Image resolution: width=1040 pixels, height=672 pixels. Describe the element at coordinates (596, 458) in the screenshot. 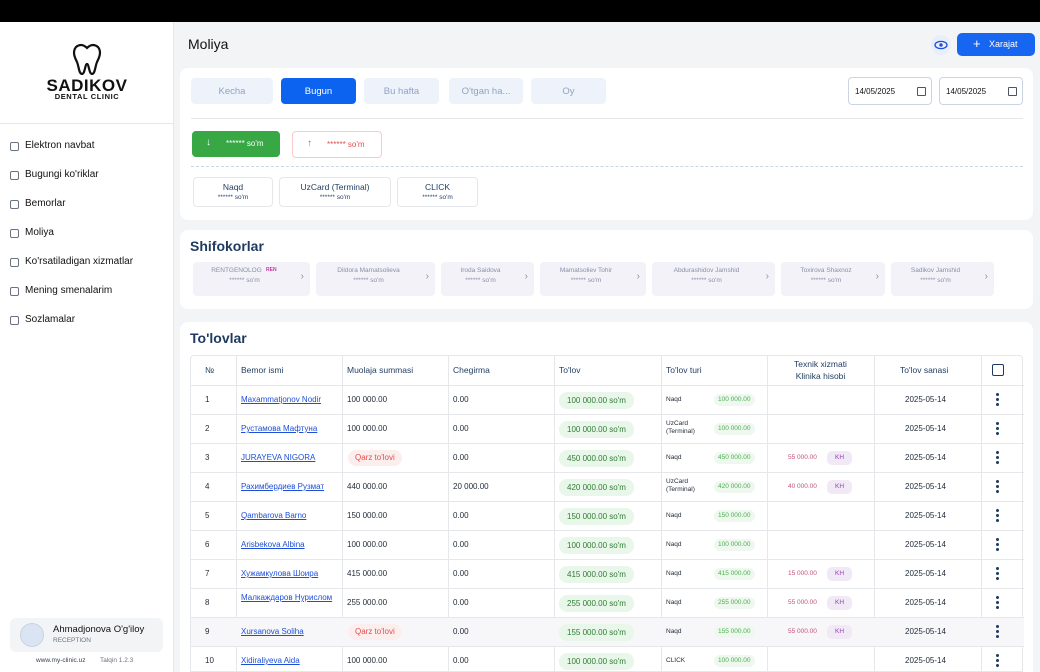

I see `payment-amount: 450 000.00 so'm` at that location.